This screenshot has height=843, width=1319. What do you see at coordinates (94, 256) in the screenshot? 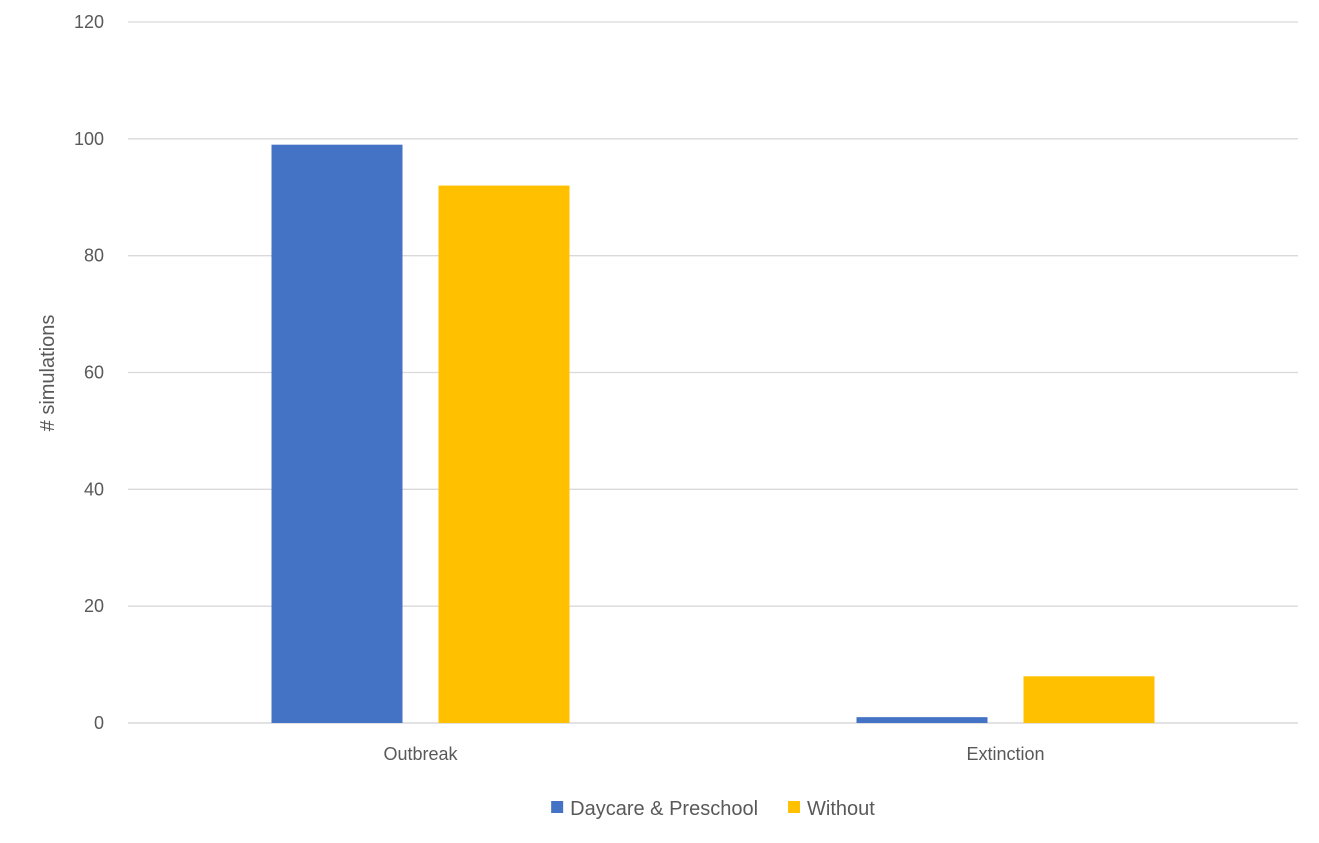
I see `y-tick-label: 80` at bounding box center [94, 256].